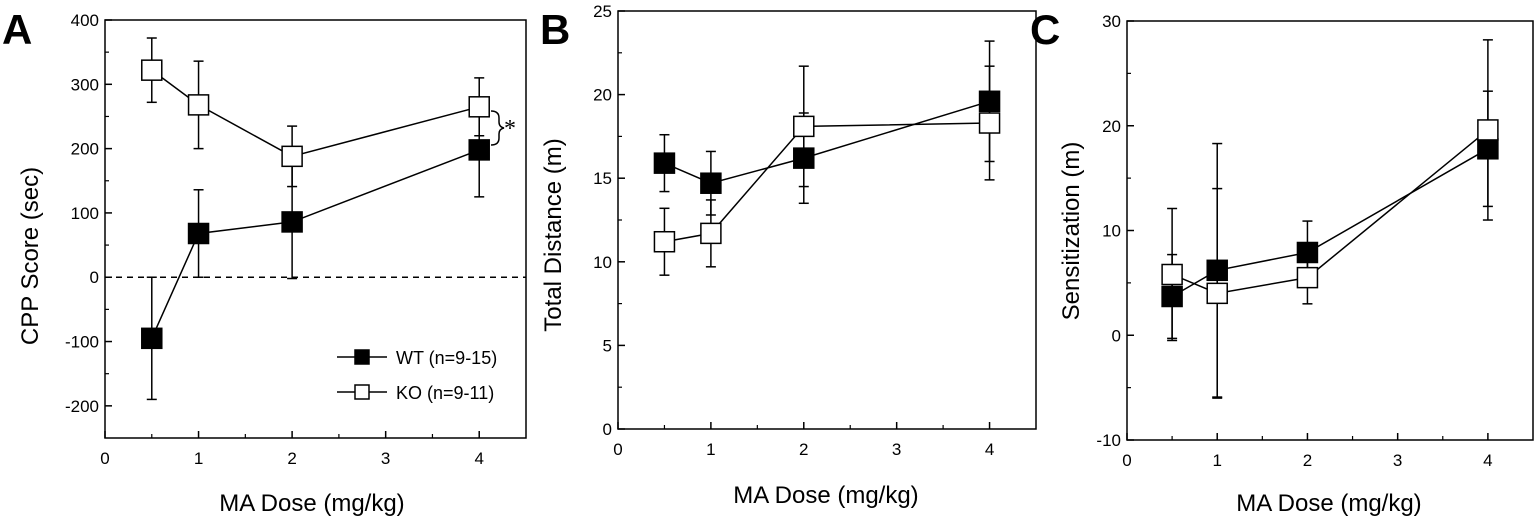  What do you see at coordinates (82, 342) in the screenshot?
I see `y-tick-label: -100` at bounding box center [82, 342].